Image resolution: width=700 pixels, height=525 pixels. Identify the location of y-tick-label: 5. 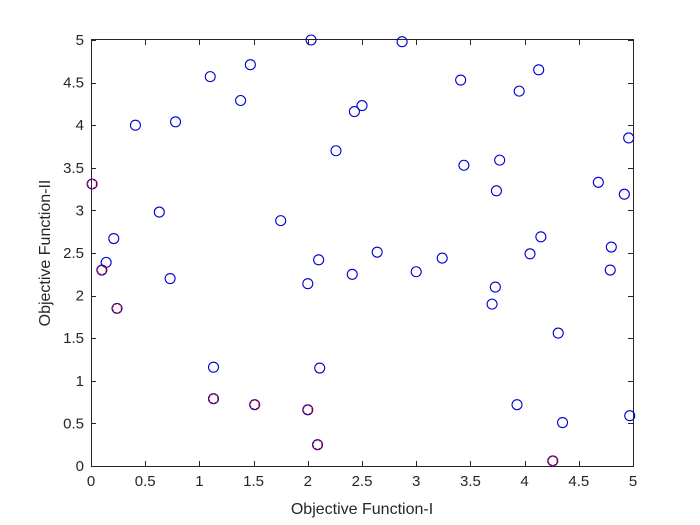
(80, 40).